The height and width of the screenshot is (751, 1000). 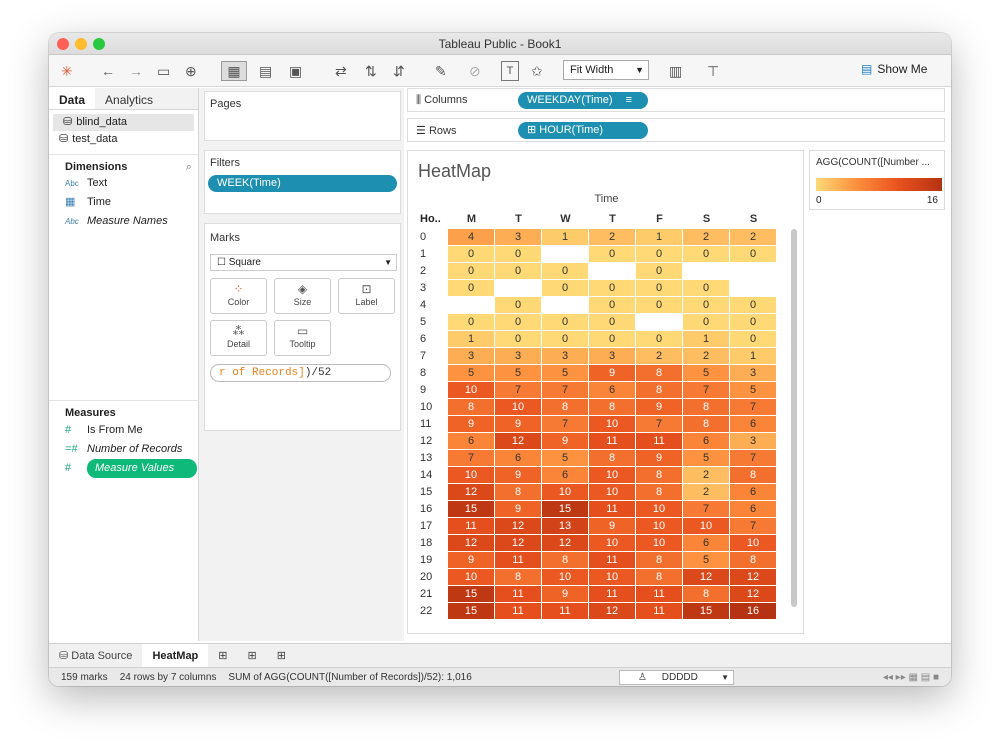 I want to click on columns-pill-weekday: WEEKDAY(Time) ≡, so click(x=583, y=100).